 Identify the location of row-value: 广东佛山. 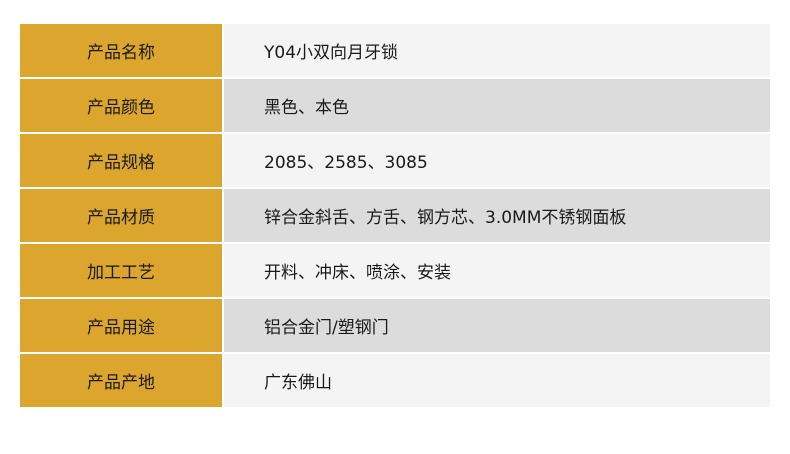
(497, 380).